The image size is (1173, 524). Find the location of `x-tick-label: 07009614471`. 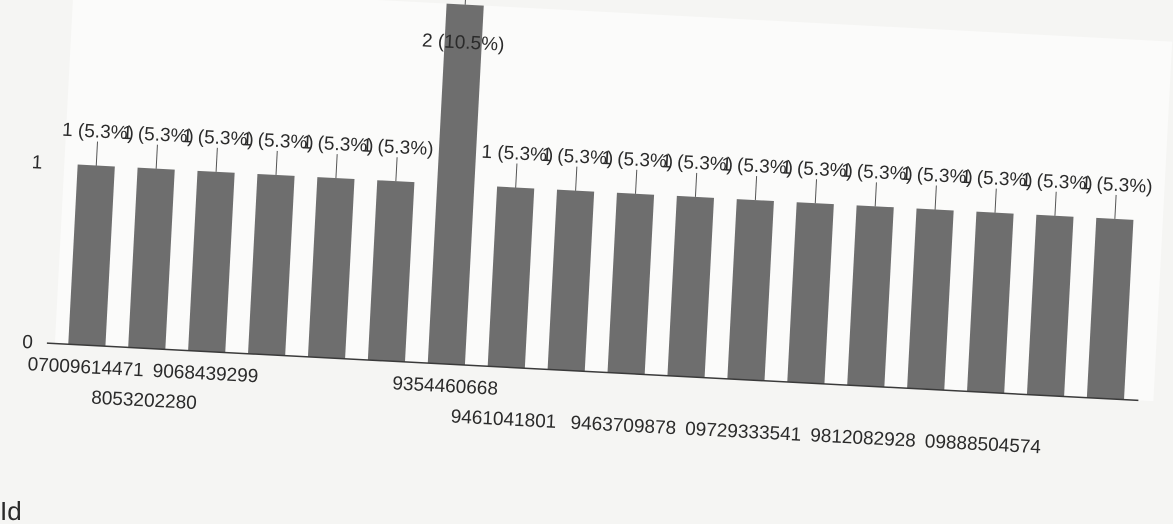

x-tick-label: 07009614471 is located at coordinates (85, 367).